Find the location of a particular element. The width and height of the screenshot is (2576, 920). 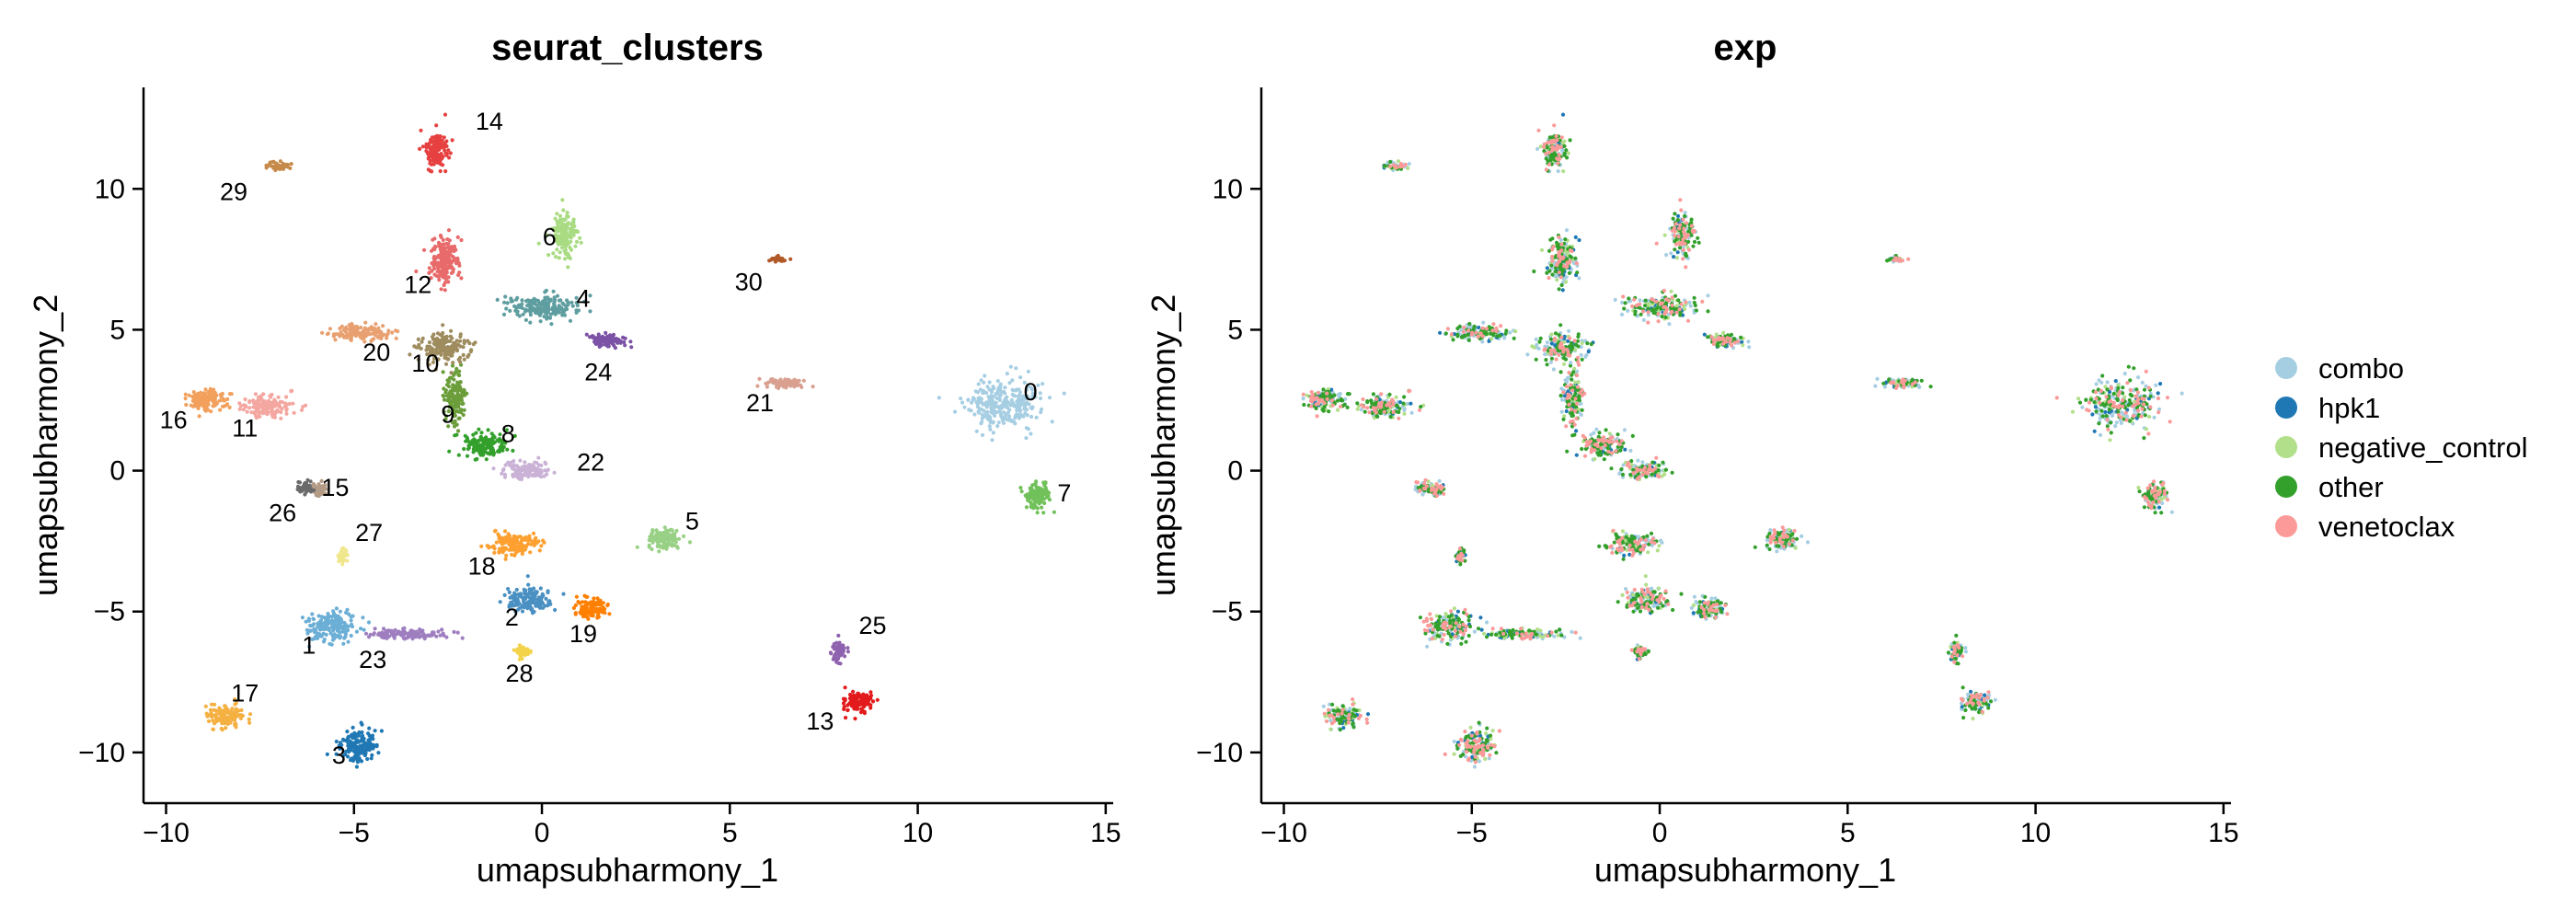

cluster-19-points is located at coordinates (591, 607).